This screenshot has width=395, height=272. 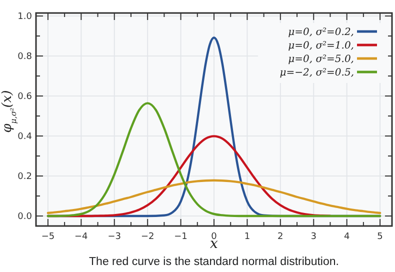 What do you see at coordinates (313, 237) in the screenshot?
I see `x-tick-label: 3` at bounding box center [313, 237].